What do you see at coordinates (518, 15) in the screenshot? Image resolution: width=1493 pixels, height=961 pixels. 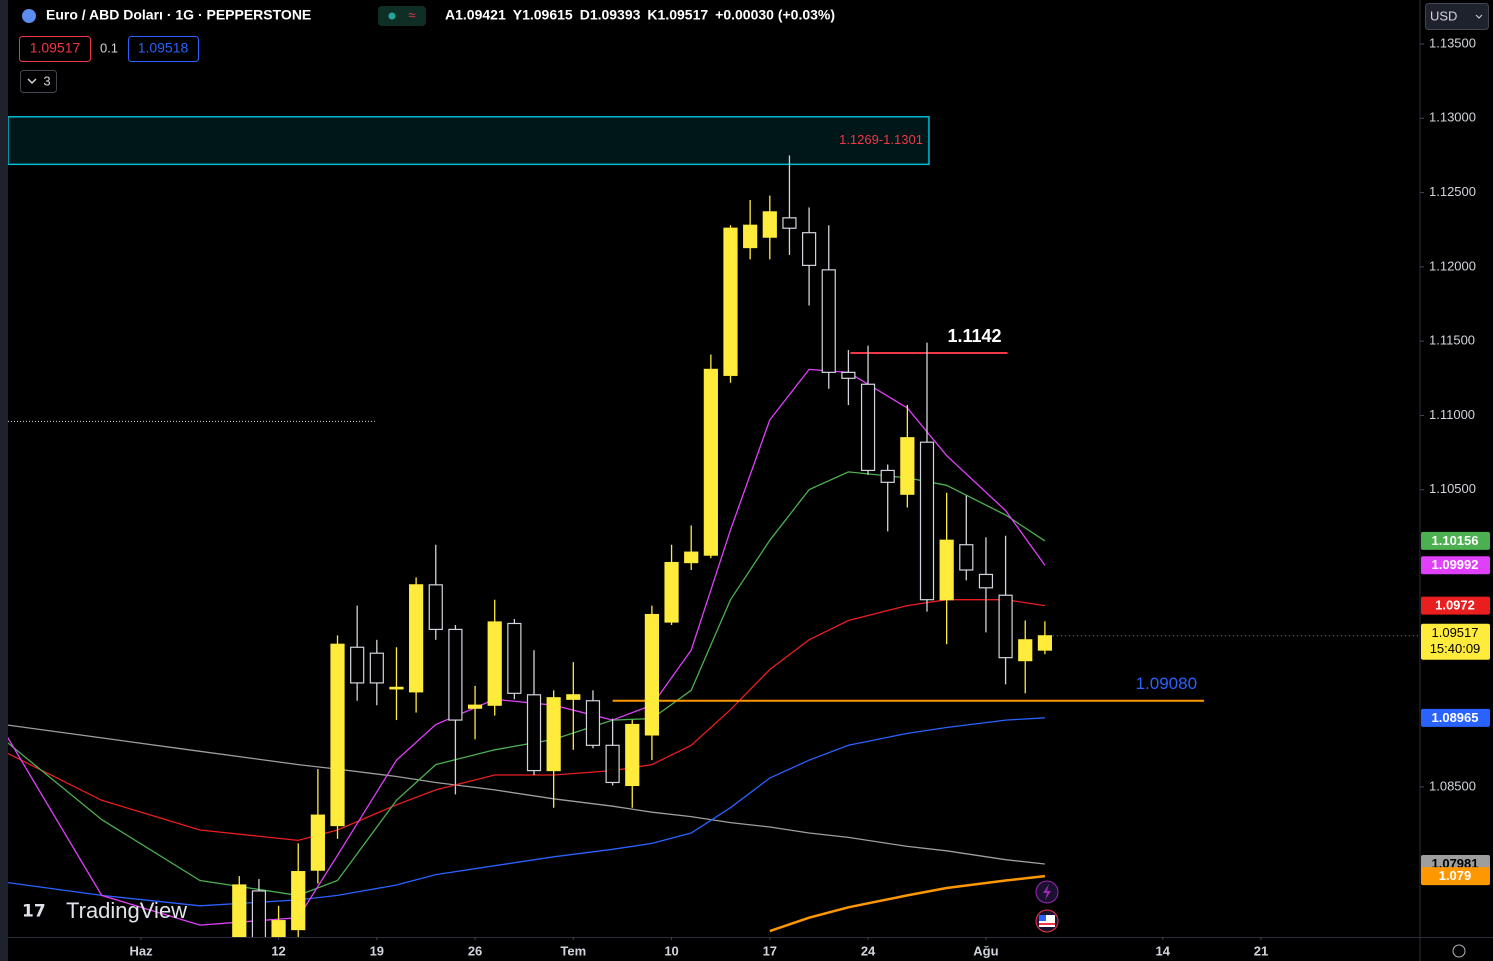 I see `header-text: Y` at bounding box center [518, 15].